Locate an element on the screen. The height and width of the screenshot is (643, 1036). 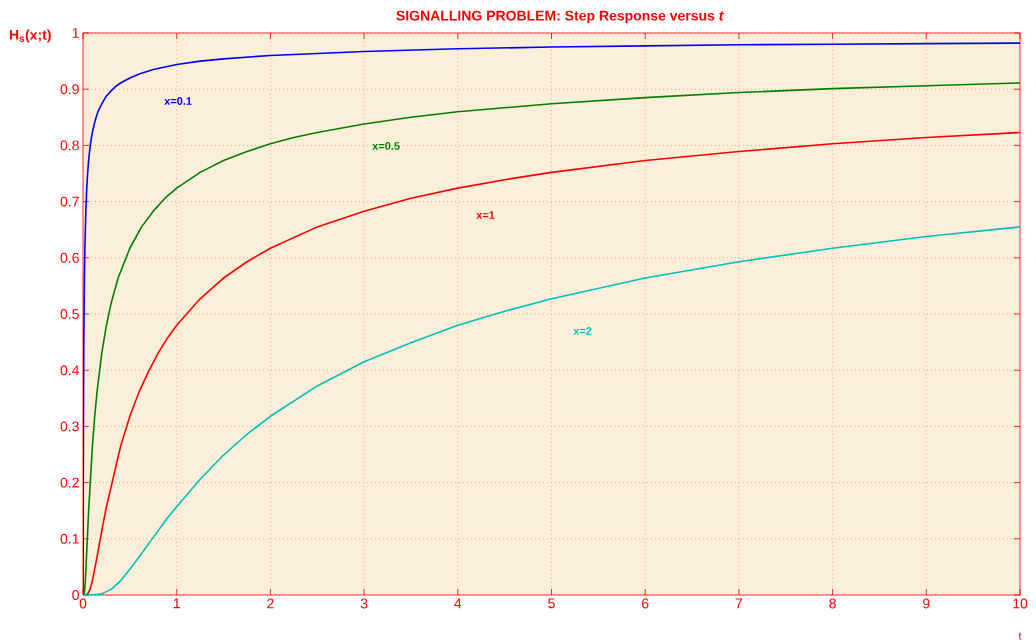
chart-title: SIGNALLING PROBLEM: Step Response versus t is located at coordinates (560, 17).